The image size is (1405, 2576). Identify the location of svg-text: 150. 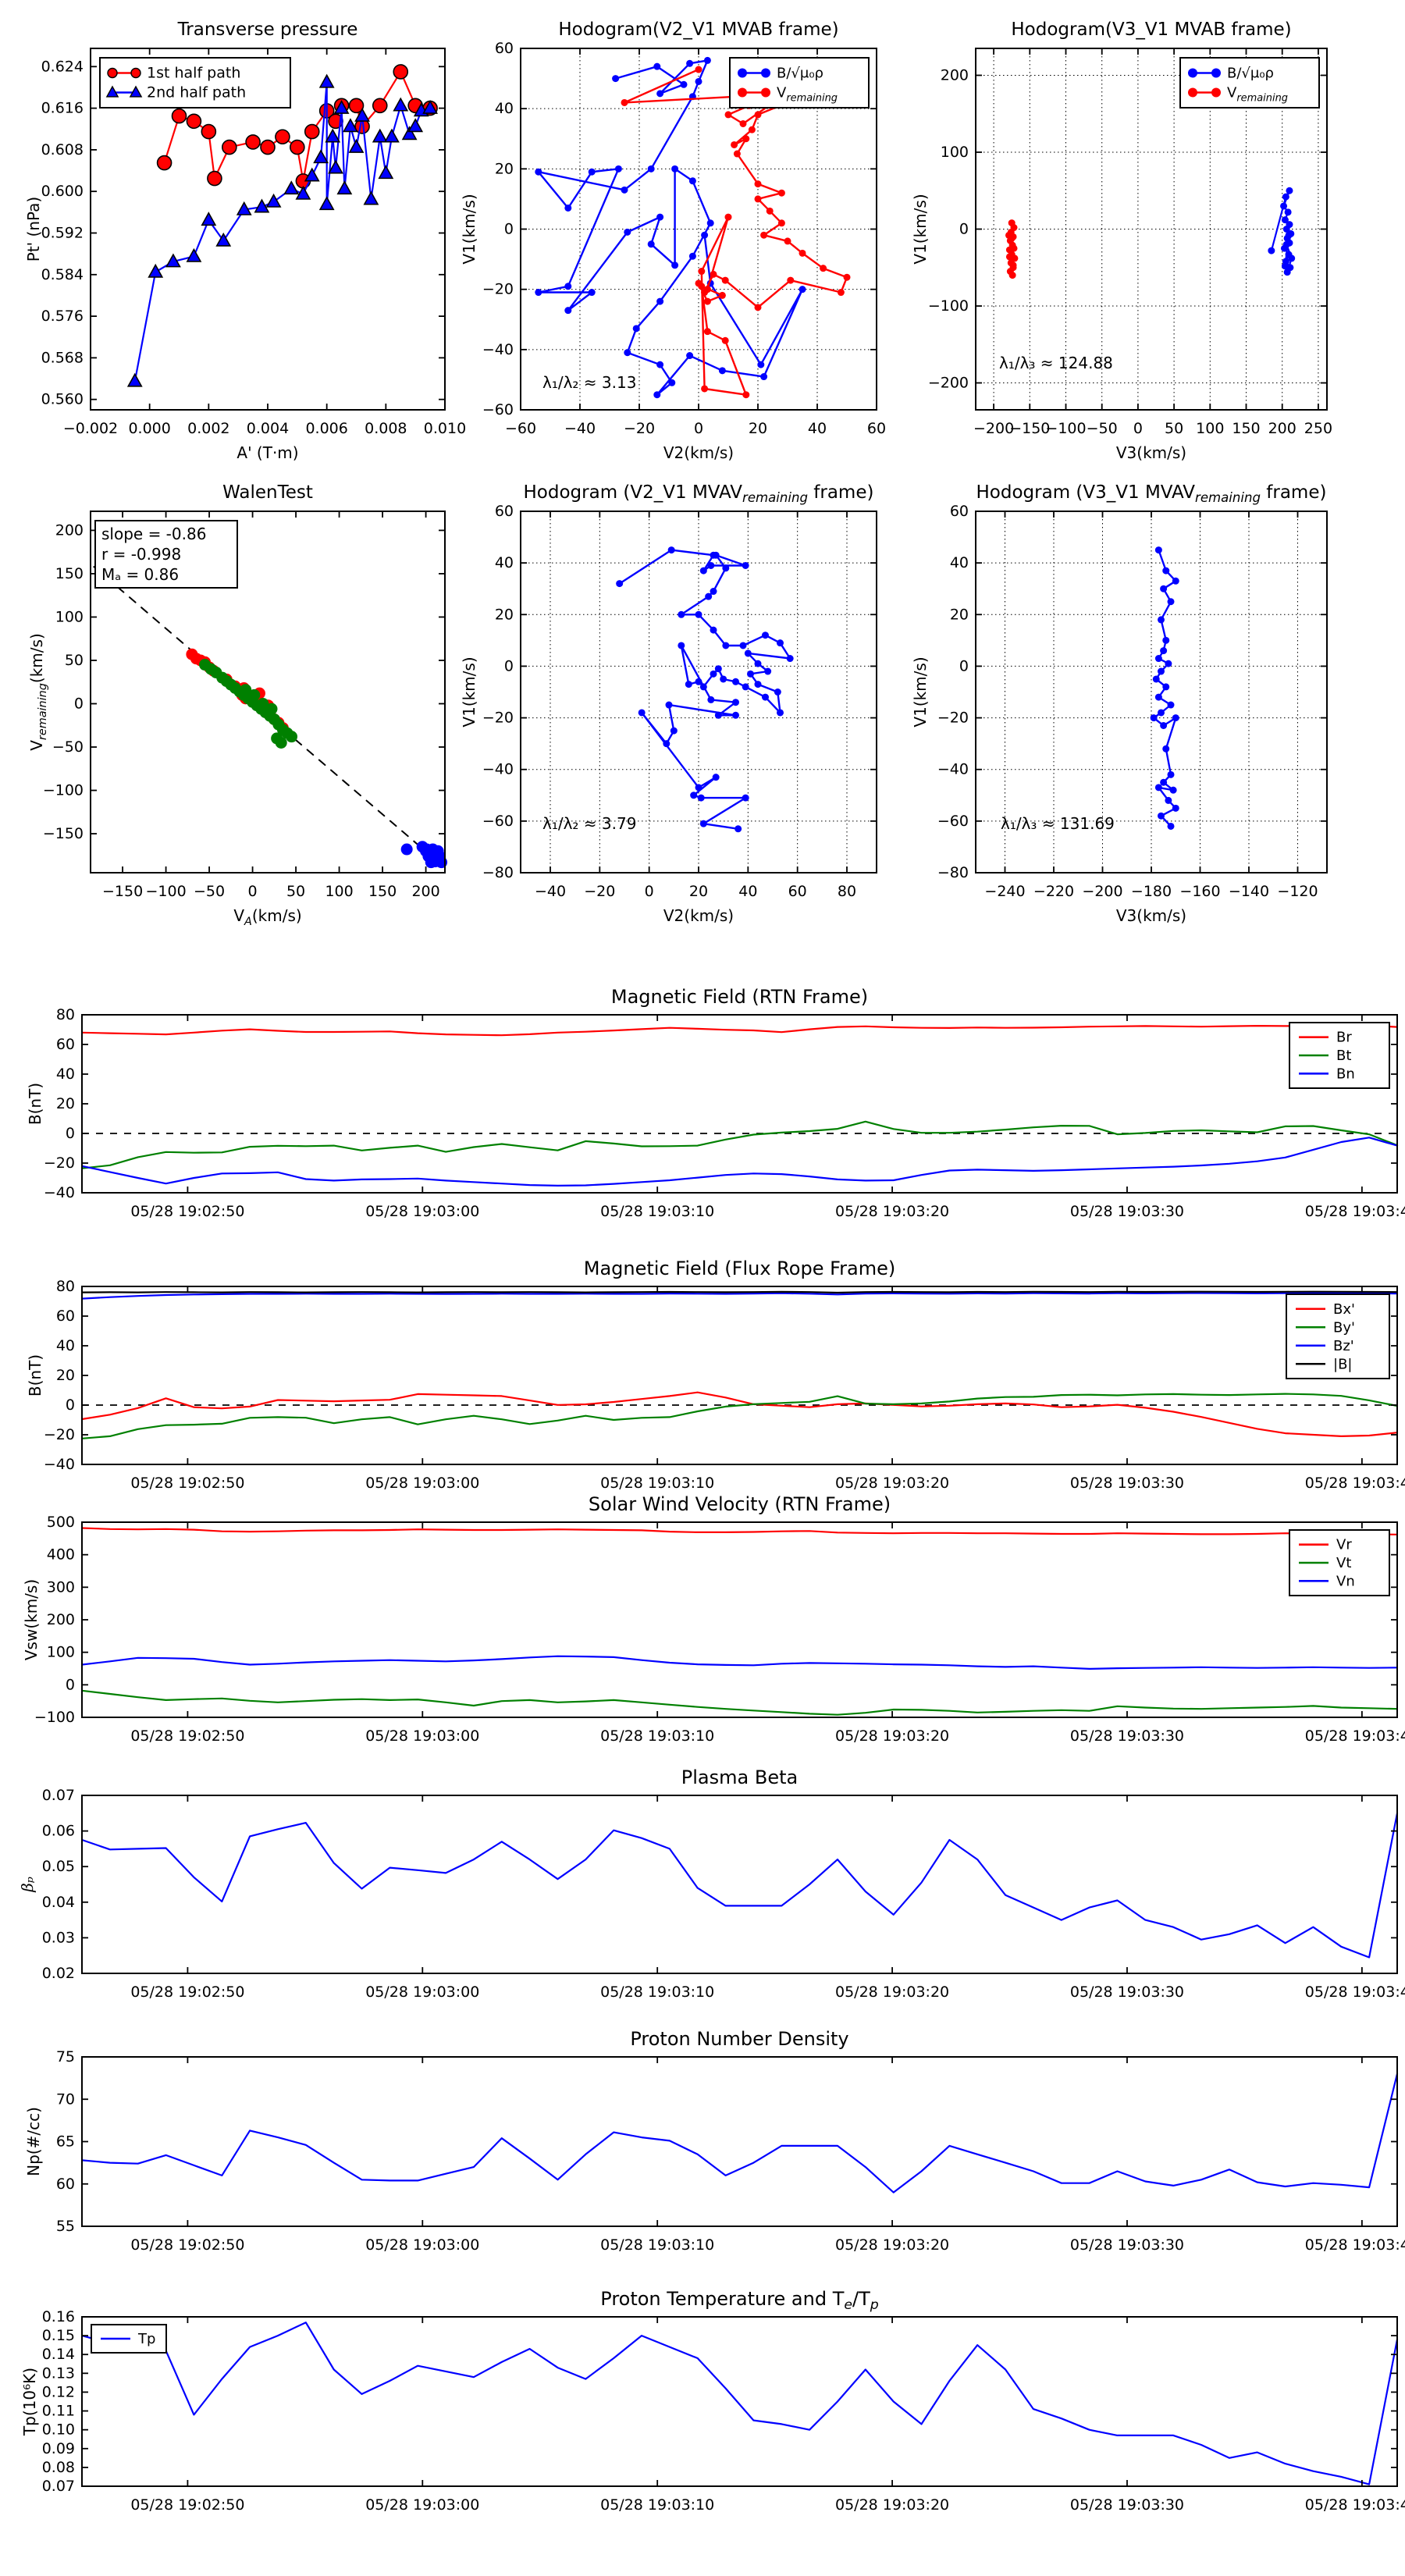
(382, 891).